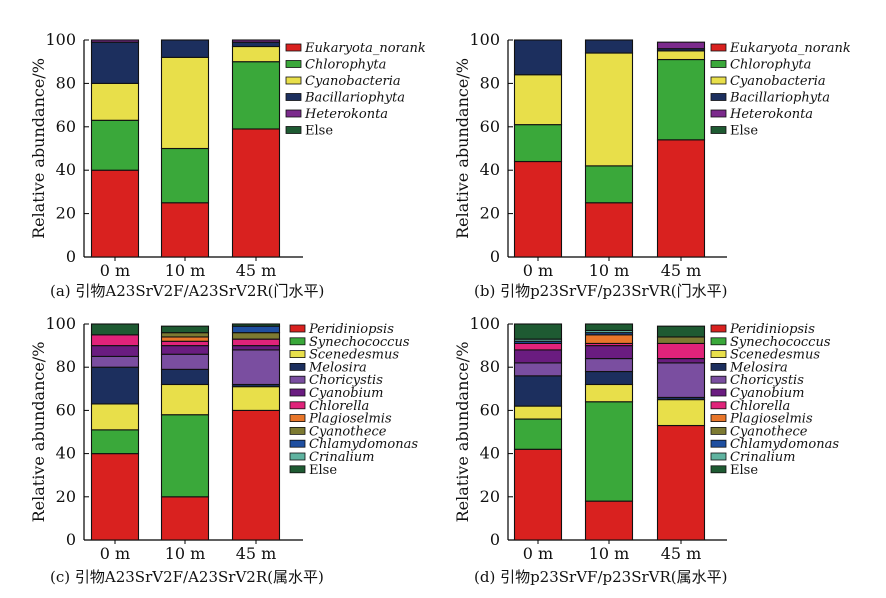 The height and width of the screenshot is (598, 886). What do you see at coordinates (462, 432) in the screenshot?
I see `y-axis-label: Relative abundance/%` at bounding box center [462, 432].